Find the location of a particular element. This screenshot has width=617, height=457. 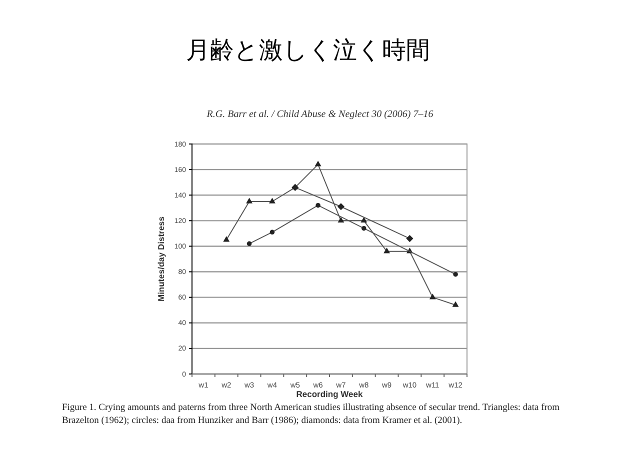

x-axis-title: Recording Week is located at coordinates (329, 394).